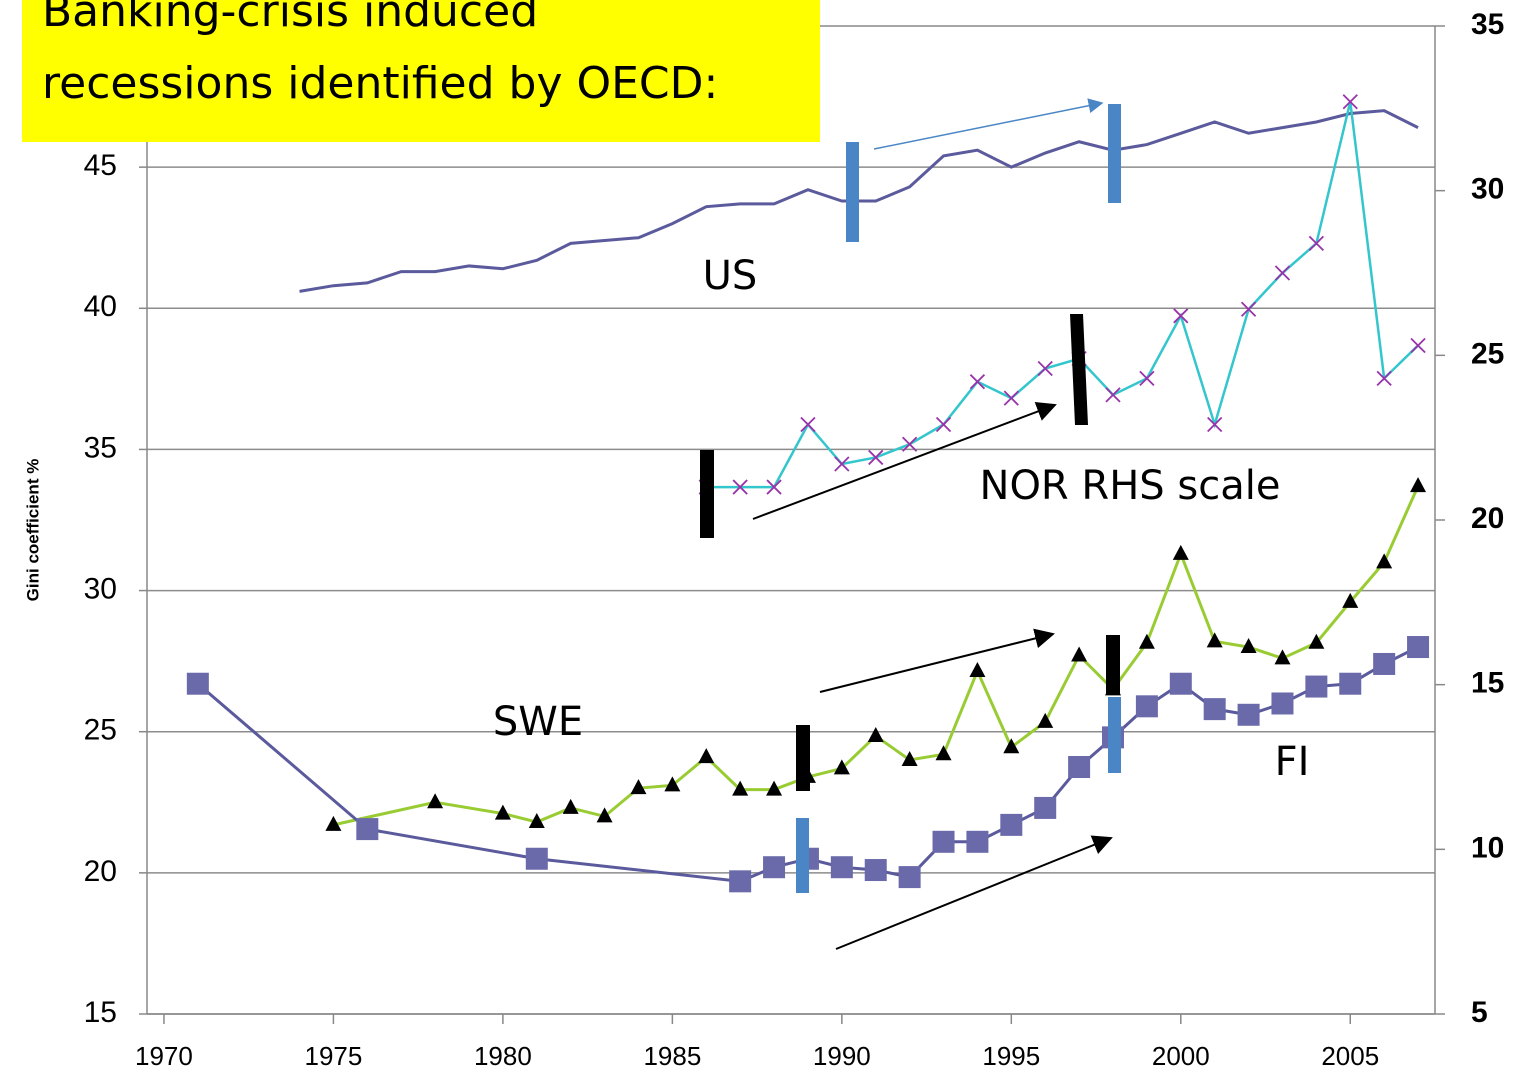  Describe the element at coordinates (333, 1056) in the screenshot. I see `x-tick-label: 1975` at that location.